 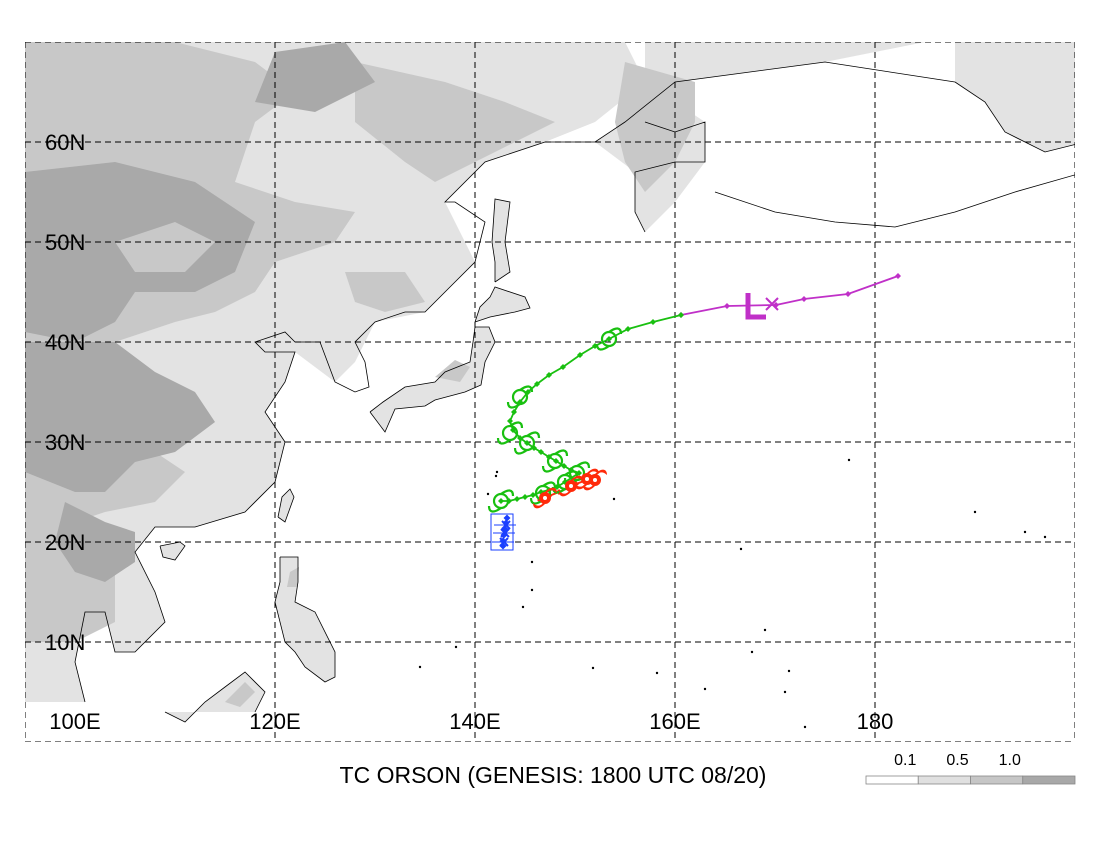 I want to click on coast-hainan, so click(x=172, y=551).